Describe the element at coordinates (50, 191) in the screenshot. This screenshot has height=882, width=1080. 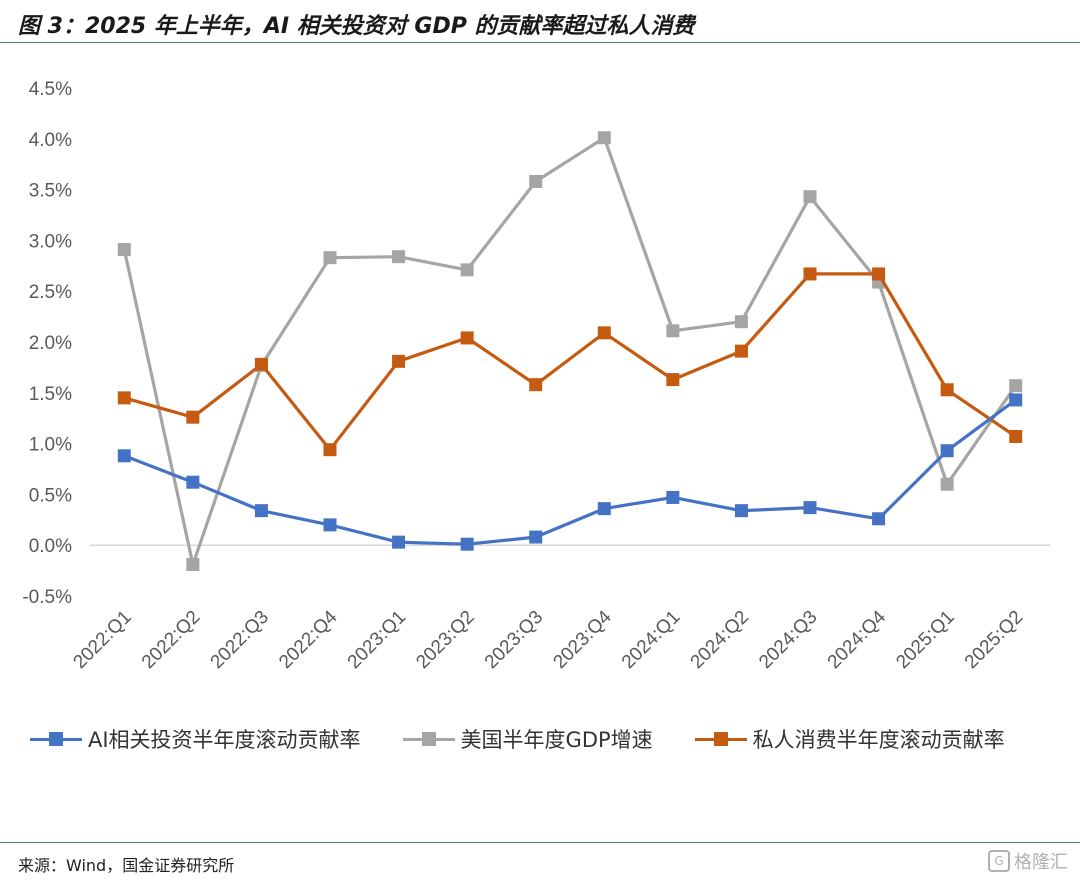
I see `y-tick-label: 3.5%` at that location.